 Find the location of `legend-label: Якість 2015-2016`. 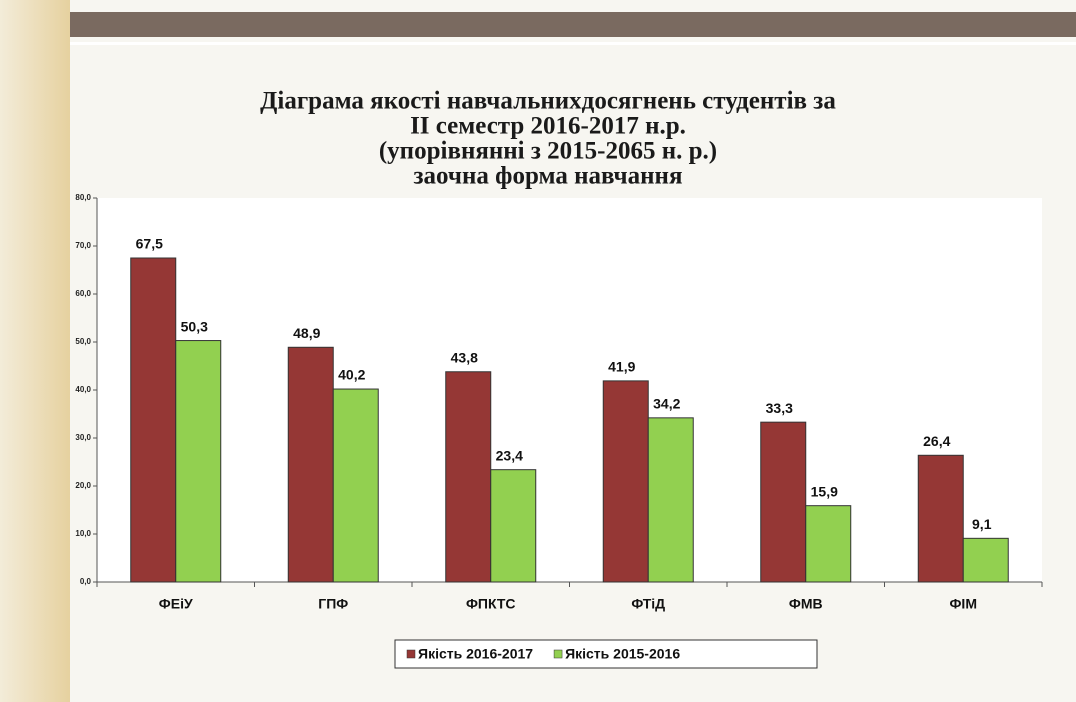

legend-label: Якість 2015-2016 is located at coordinates (622, 654).